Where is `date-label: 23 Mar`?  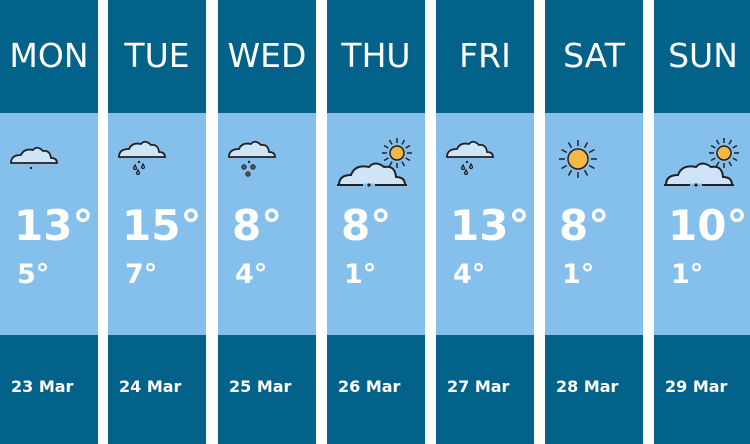 date-label: 23 Mar is located at coordinates (42, 386).